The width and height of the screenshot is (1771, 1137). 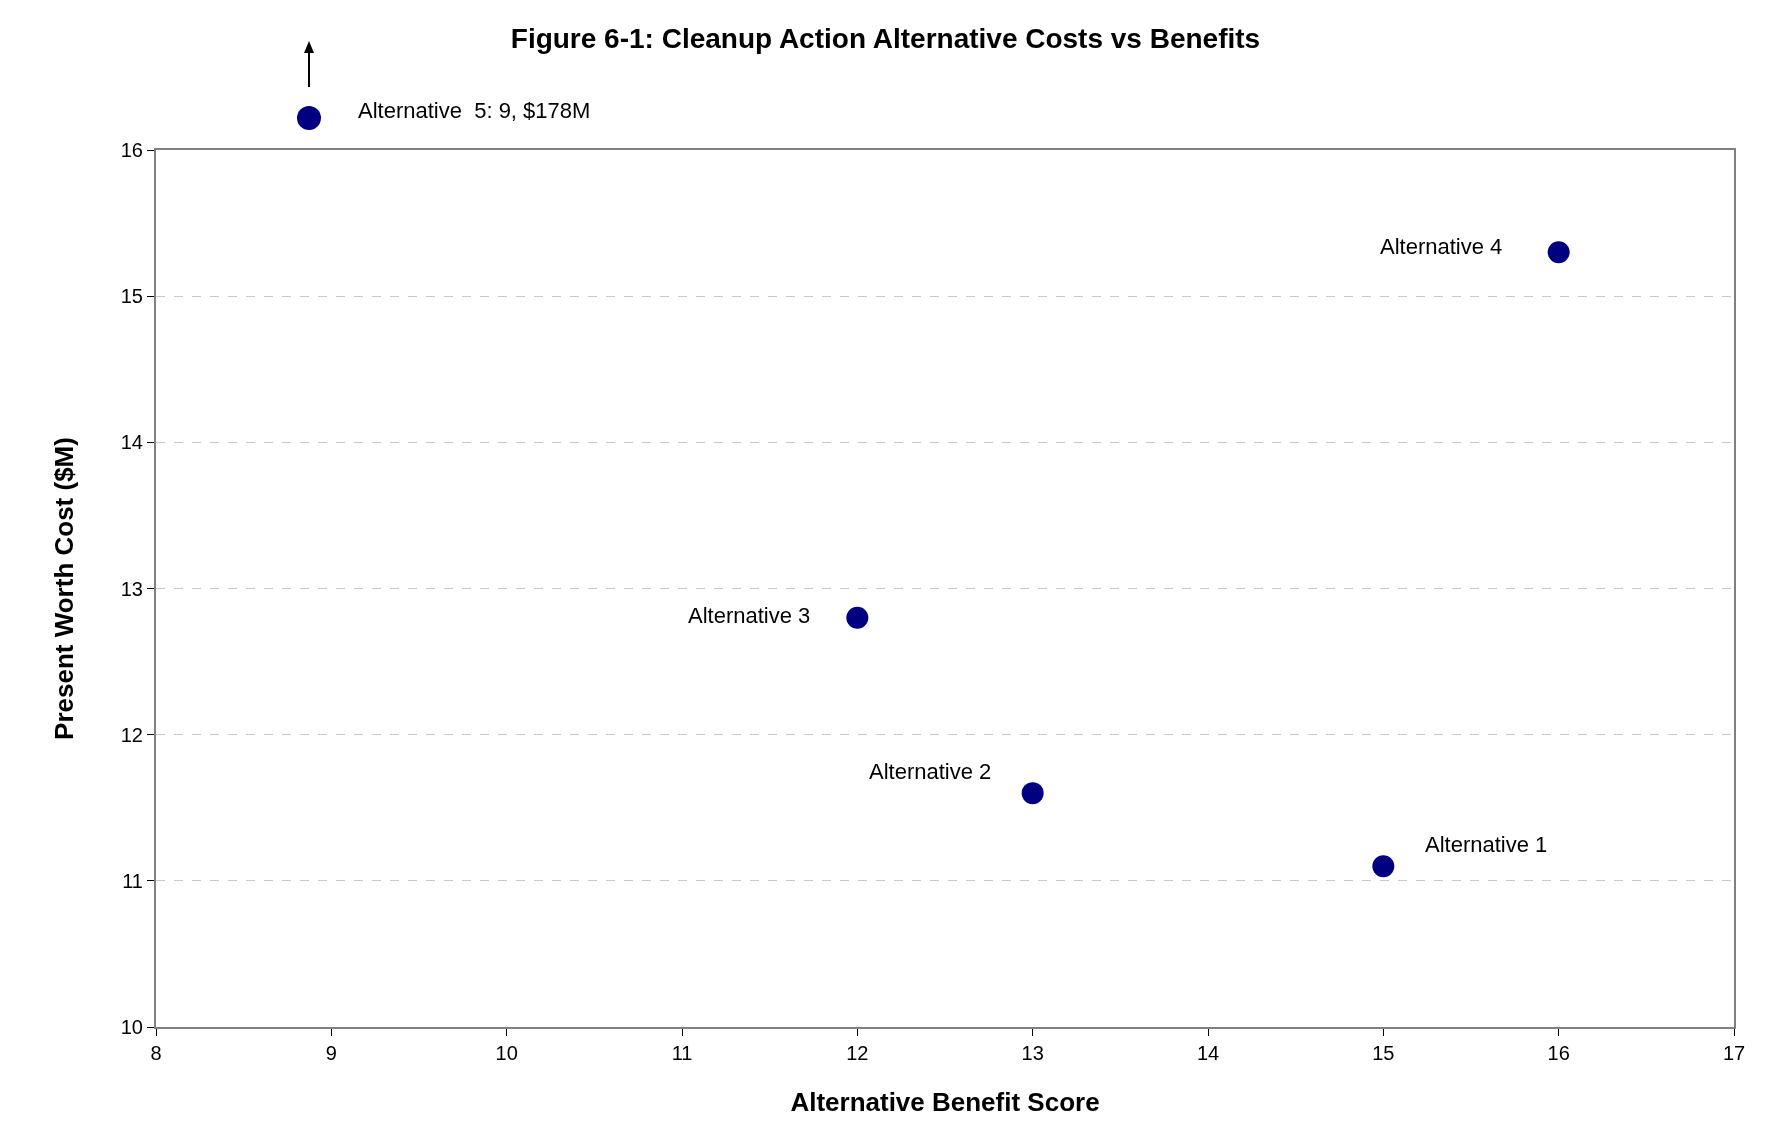 I want to click on annotation: Alternative 4, so click(x=1441, y=246).